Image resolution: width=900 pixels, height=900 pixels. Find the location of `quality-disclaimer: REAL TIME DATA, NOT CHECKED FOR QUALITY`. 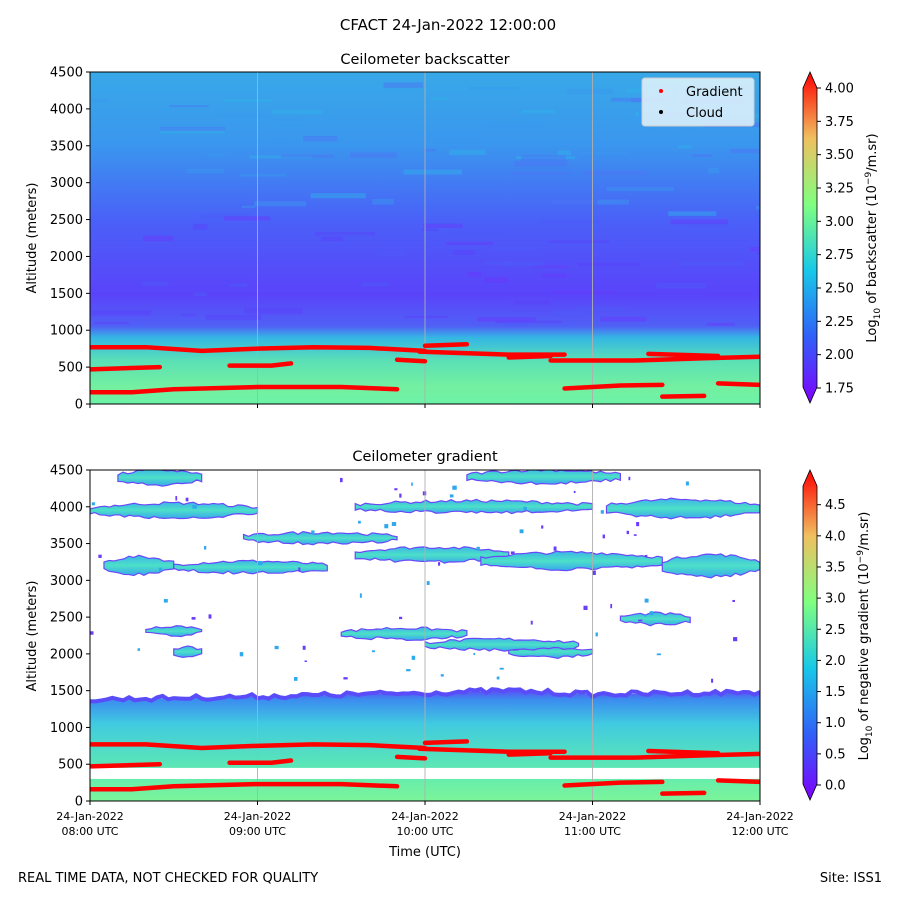

quality-disclaimer: REAL TIME DATA, NOT CHECKED FOR QUALITY is located at coordinates (168, 878).